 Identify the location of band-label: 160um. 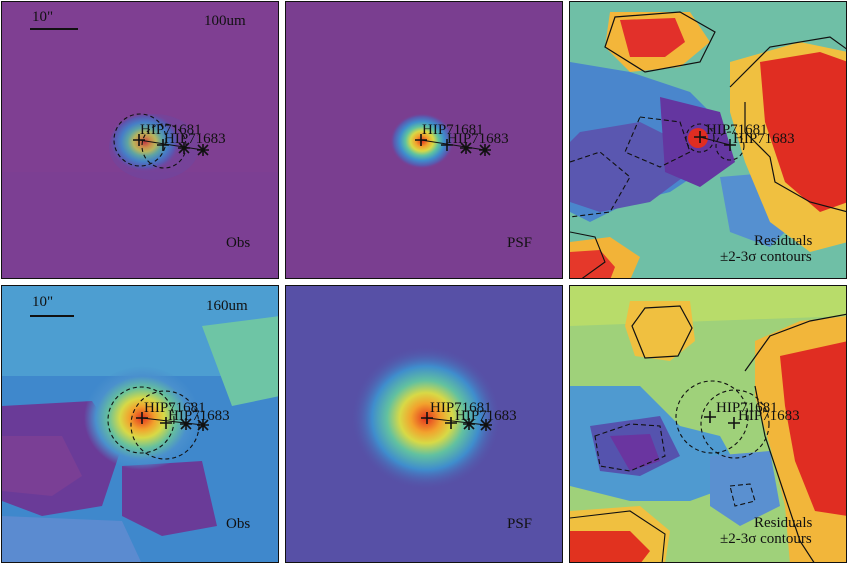
(227, 306).